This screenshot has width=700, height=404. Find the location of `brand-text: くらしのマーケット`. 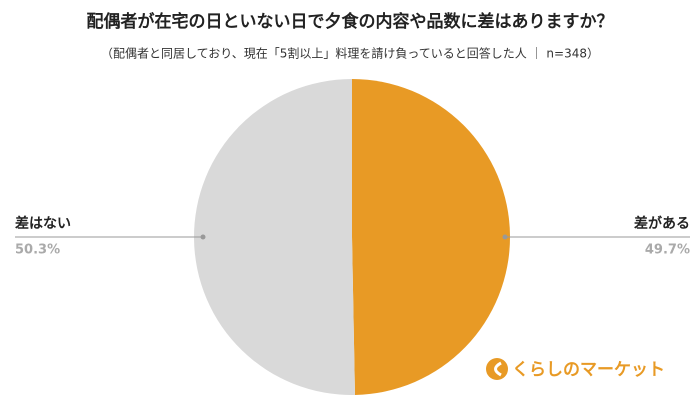

brand-text: くらしのマーケット is located at coordinates (588, 370).